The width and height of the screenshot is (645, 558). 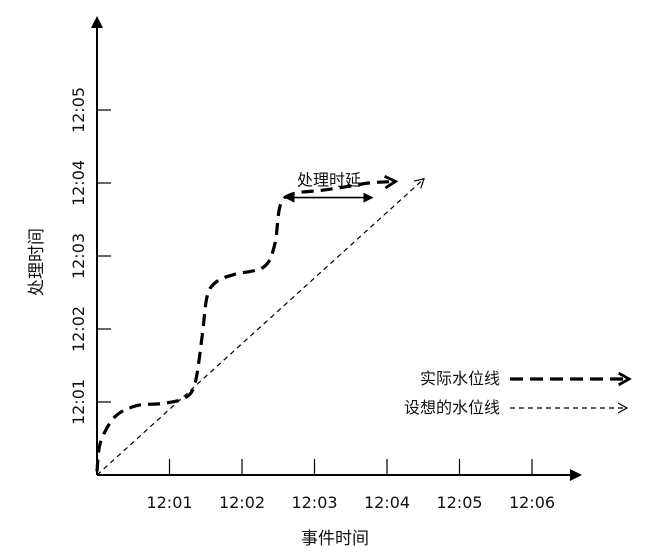 I want to click on y-tick-label: 12:03, so click(x=78, y=256).